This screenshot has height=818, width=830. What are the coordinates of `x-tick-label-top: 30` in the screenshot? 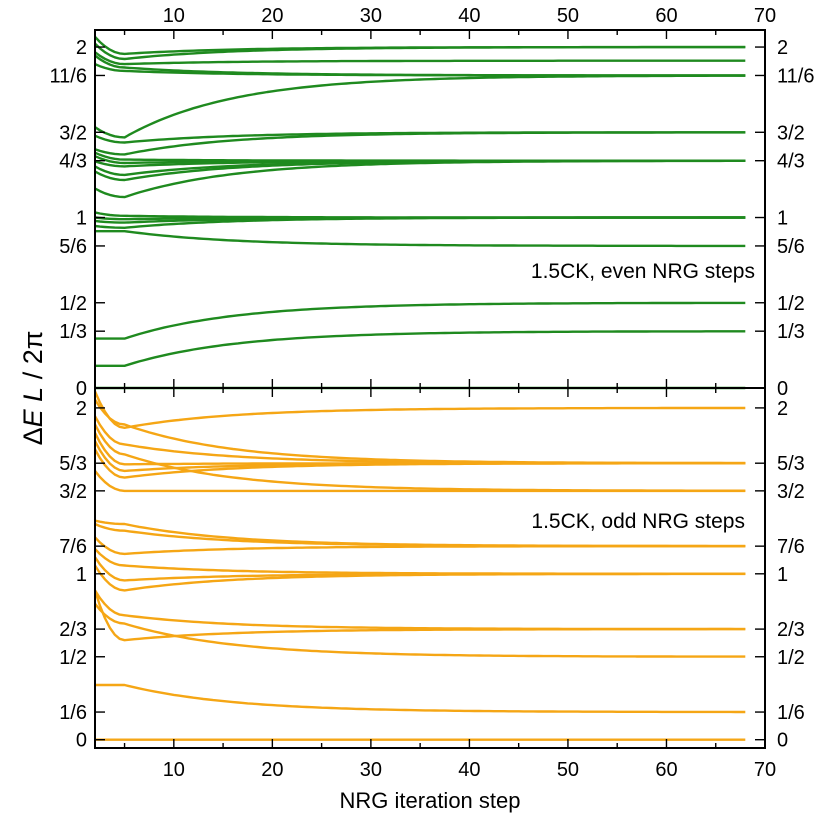 It's located at (371, 16).